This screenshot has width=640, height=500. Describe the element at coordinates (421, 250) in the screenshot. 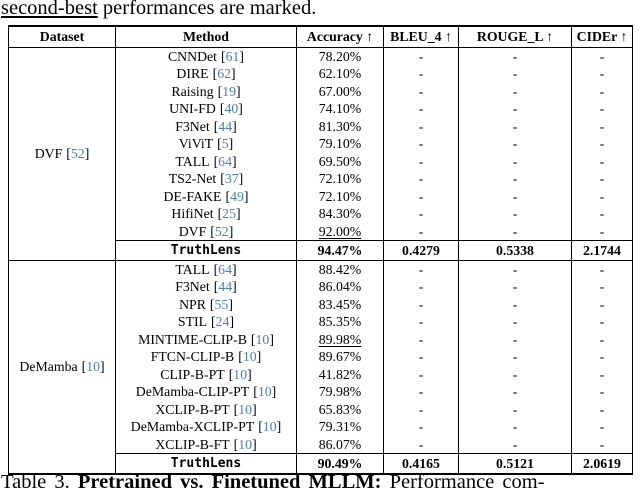

I see `bleu4-cell: 0.4279` at that location.